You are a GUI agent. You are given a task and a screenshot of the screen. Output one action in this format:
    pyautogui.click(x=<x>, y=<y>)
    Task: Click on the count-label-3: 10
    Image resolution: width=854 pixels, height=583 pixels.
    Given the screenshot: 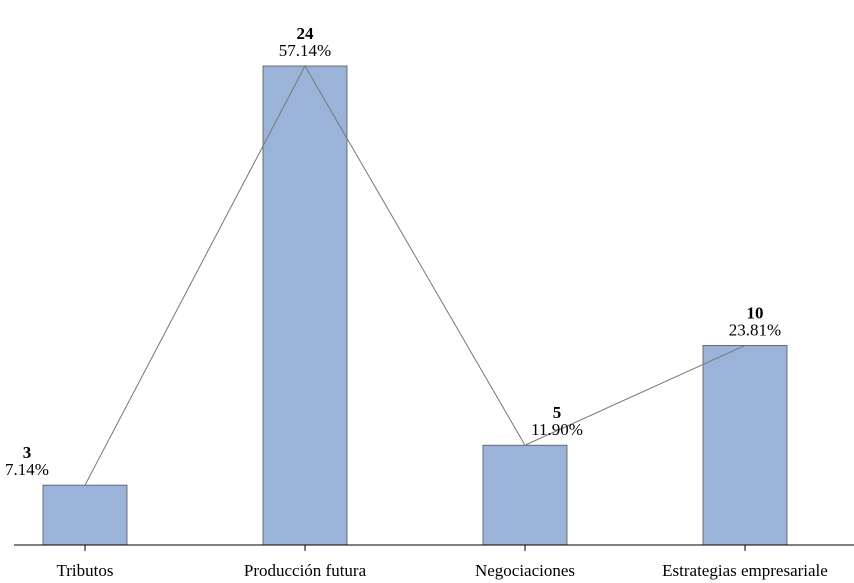 What is the action you would take?
    pyautogui.click(x=755, y=312)
    